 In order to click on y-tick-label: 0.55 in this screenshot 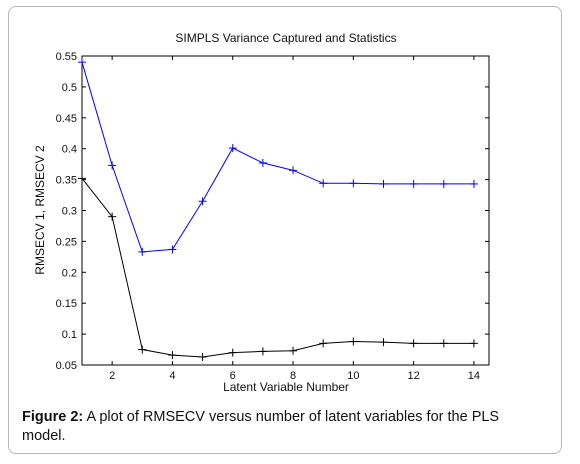, I will do `click(66, 57)`.